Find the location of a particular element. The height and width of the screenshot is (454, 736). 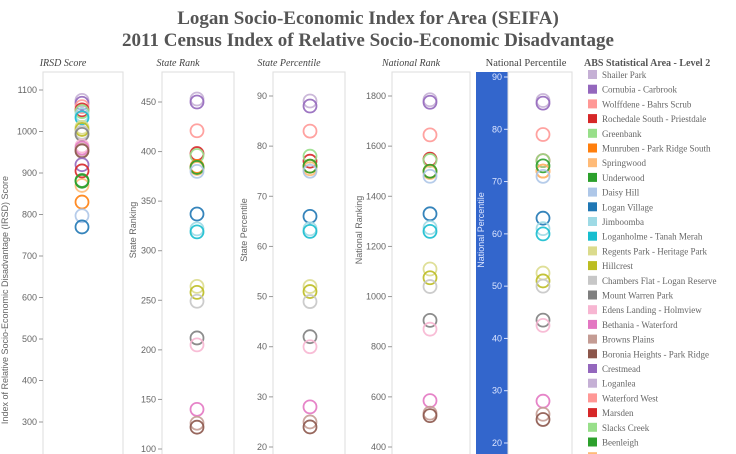

legend-item: Loganholme - Tanah Merah is located at coordinates (645, 236).